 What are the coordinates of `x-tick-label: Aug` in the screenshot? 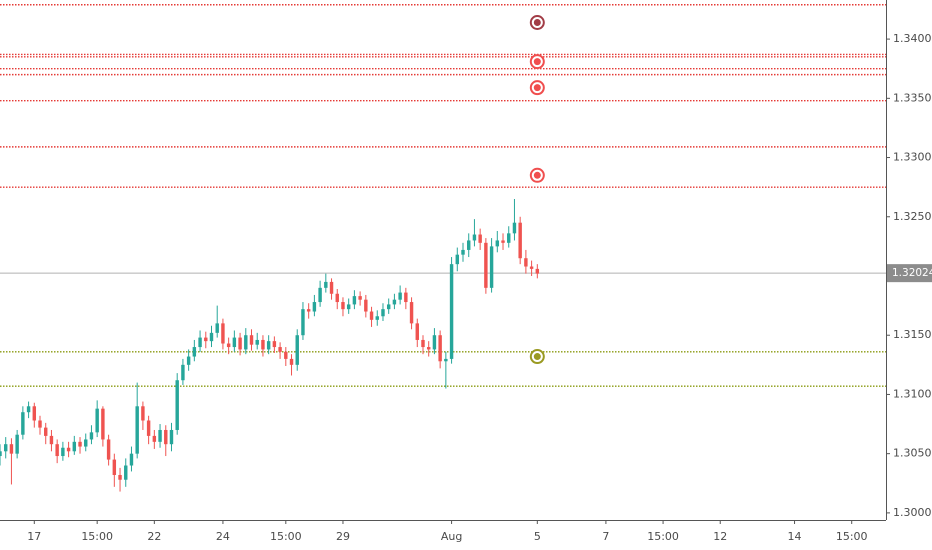 It's located at (451, 536).